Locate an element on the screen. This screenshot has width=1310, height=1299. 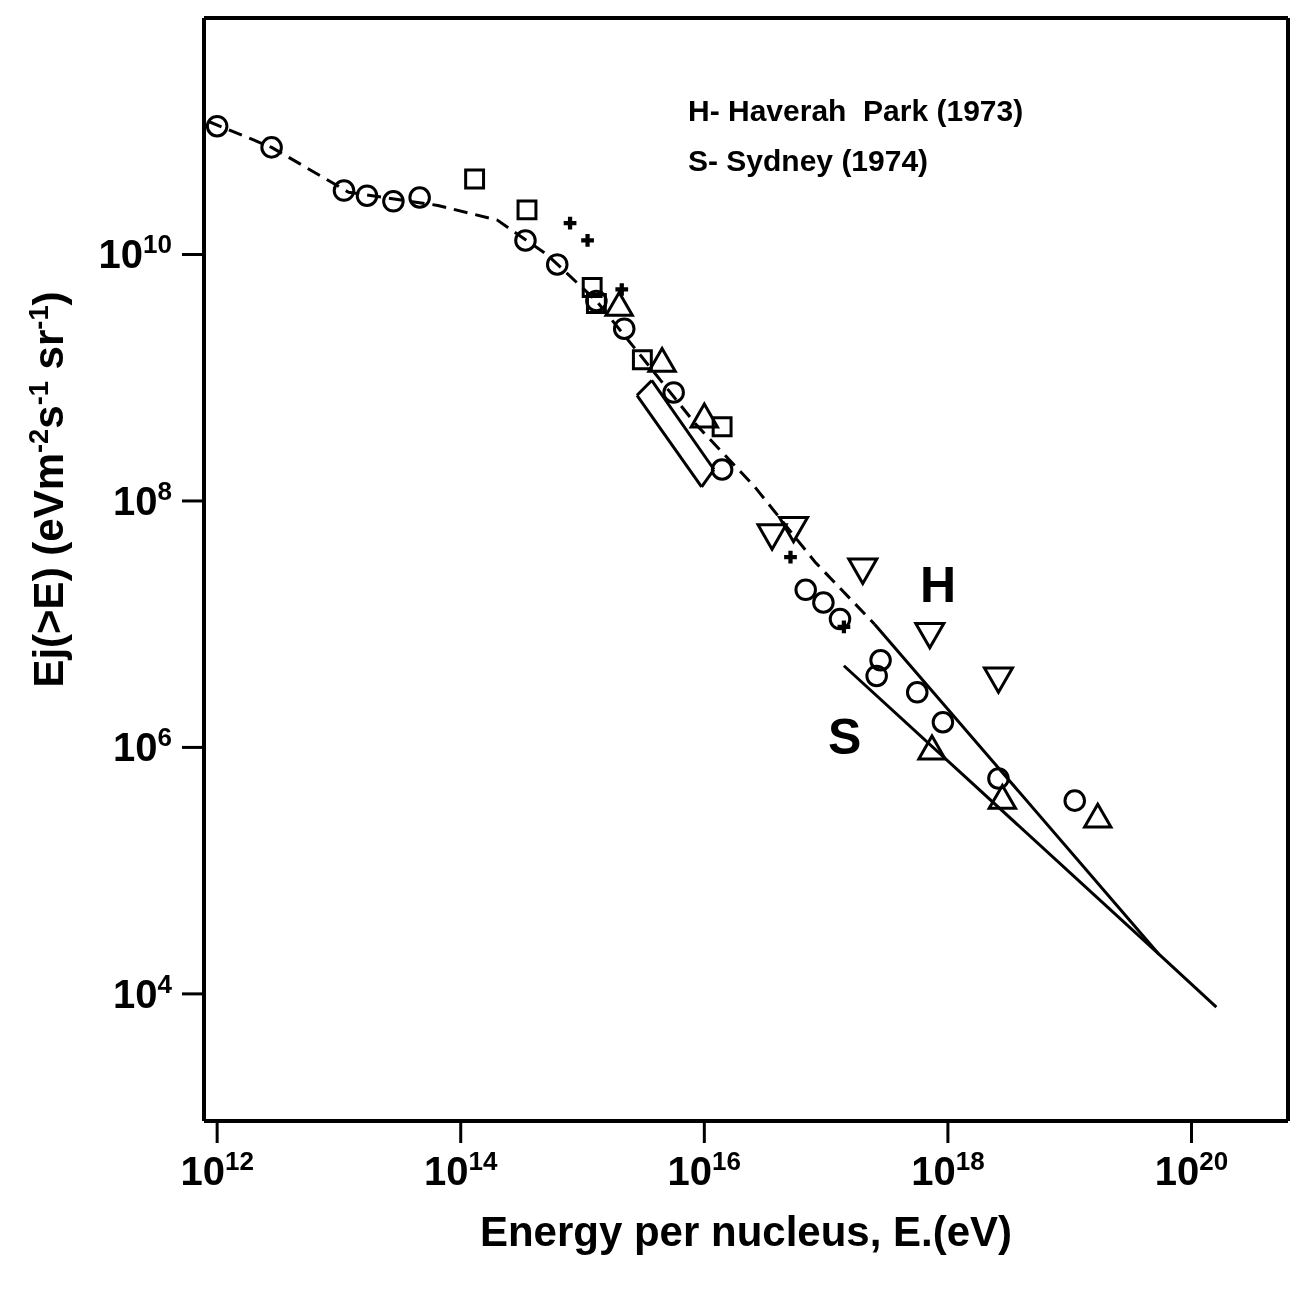
x-tick-label: 10$^{12}$ is located at coordinates (217, 1169).